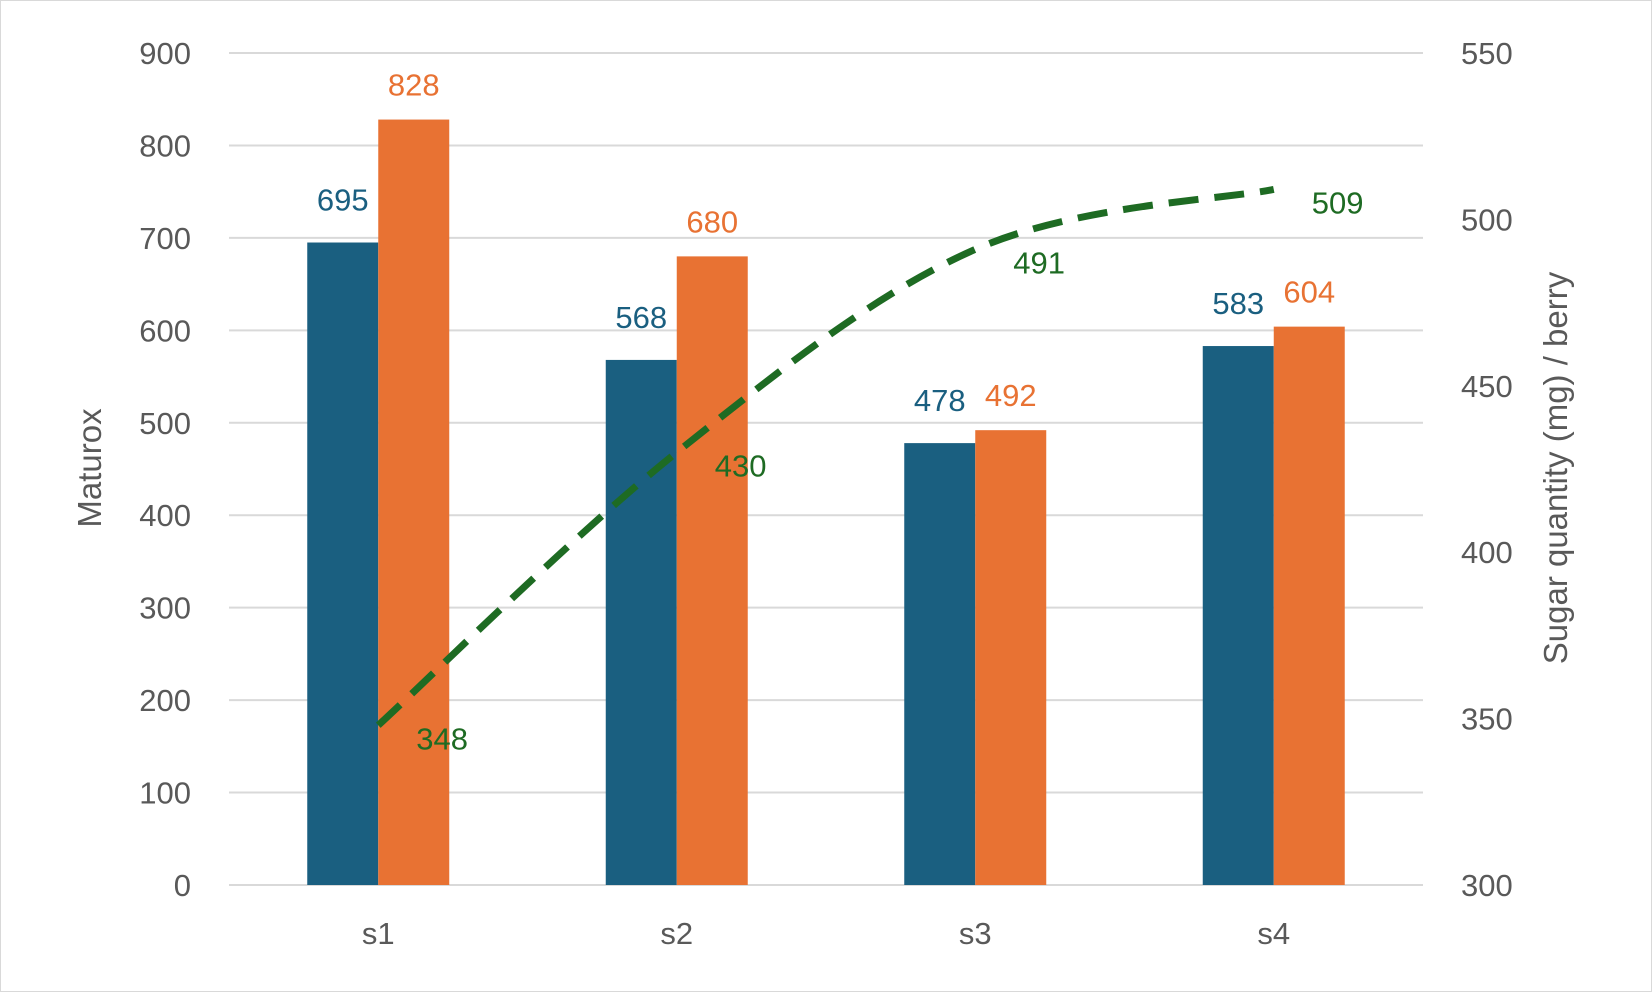 The image size is (1652, 992). What do you see at coordinates (1039, 262) in the screenshot?
I see `line-data-label: 491` at bounding box center [1039, 262].